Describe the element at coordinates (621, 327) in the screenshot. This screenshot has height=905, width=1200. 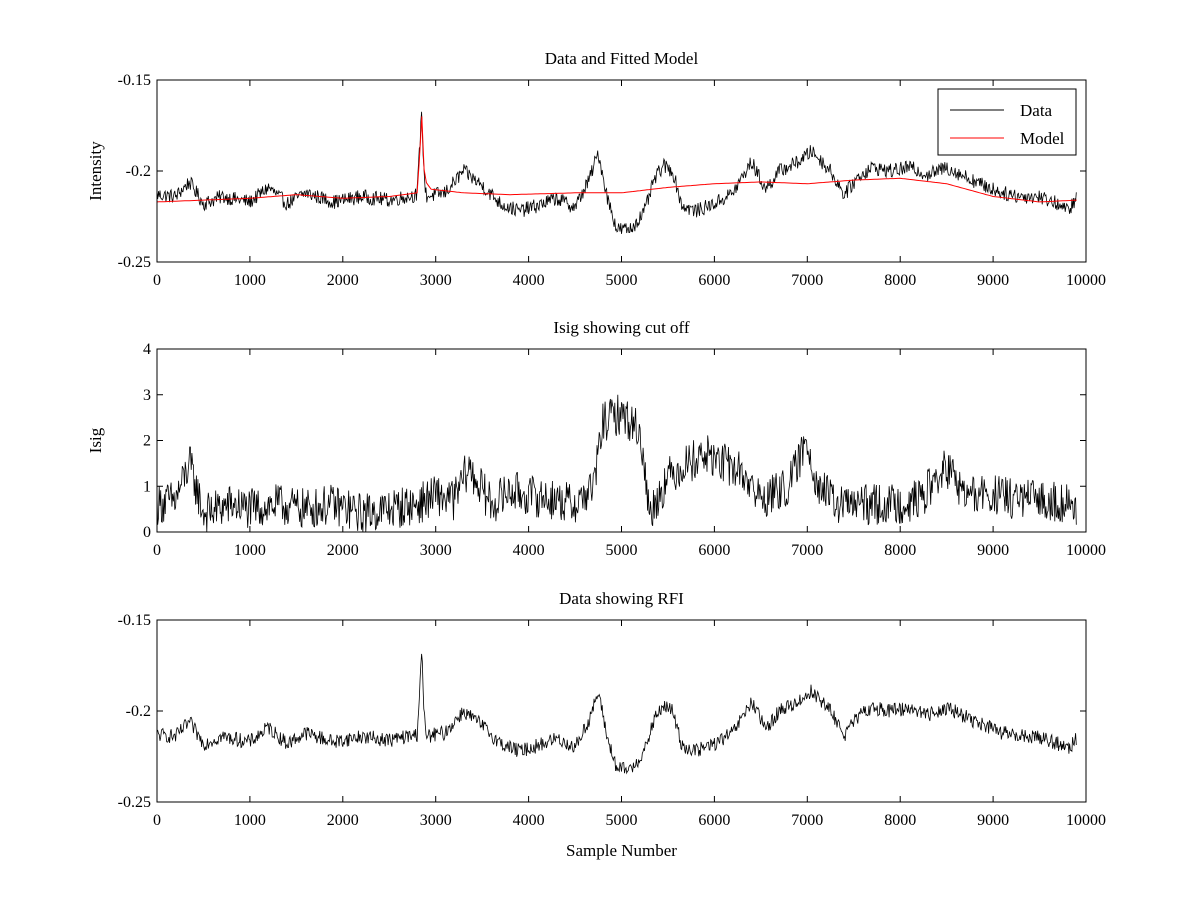
I see `chart-title: Isig showing cut off` at that location.